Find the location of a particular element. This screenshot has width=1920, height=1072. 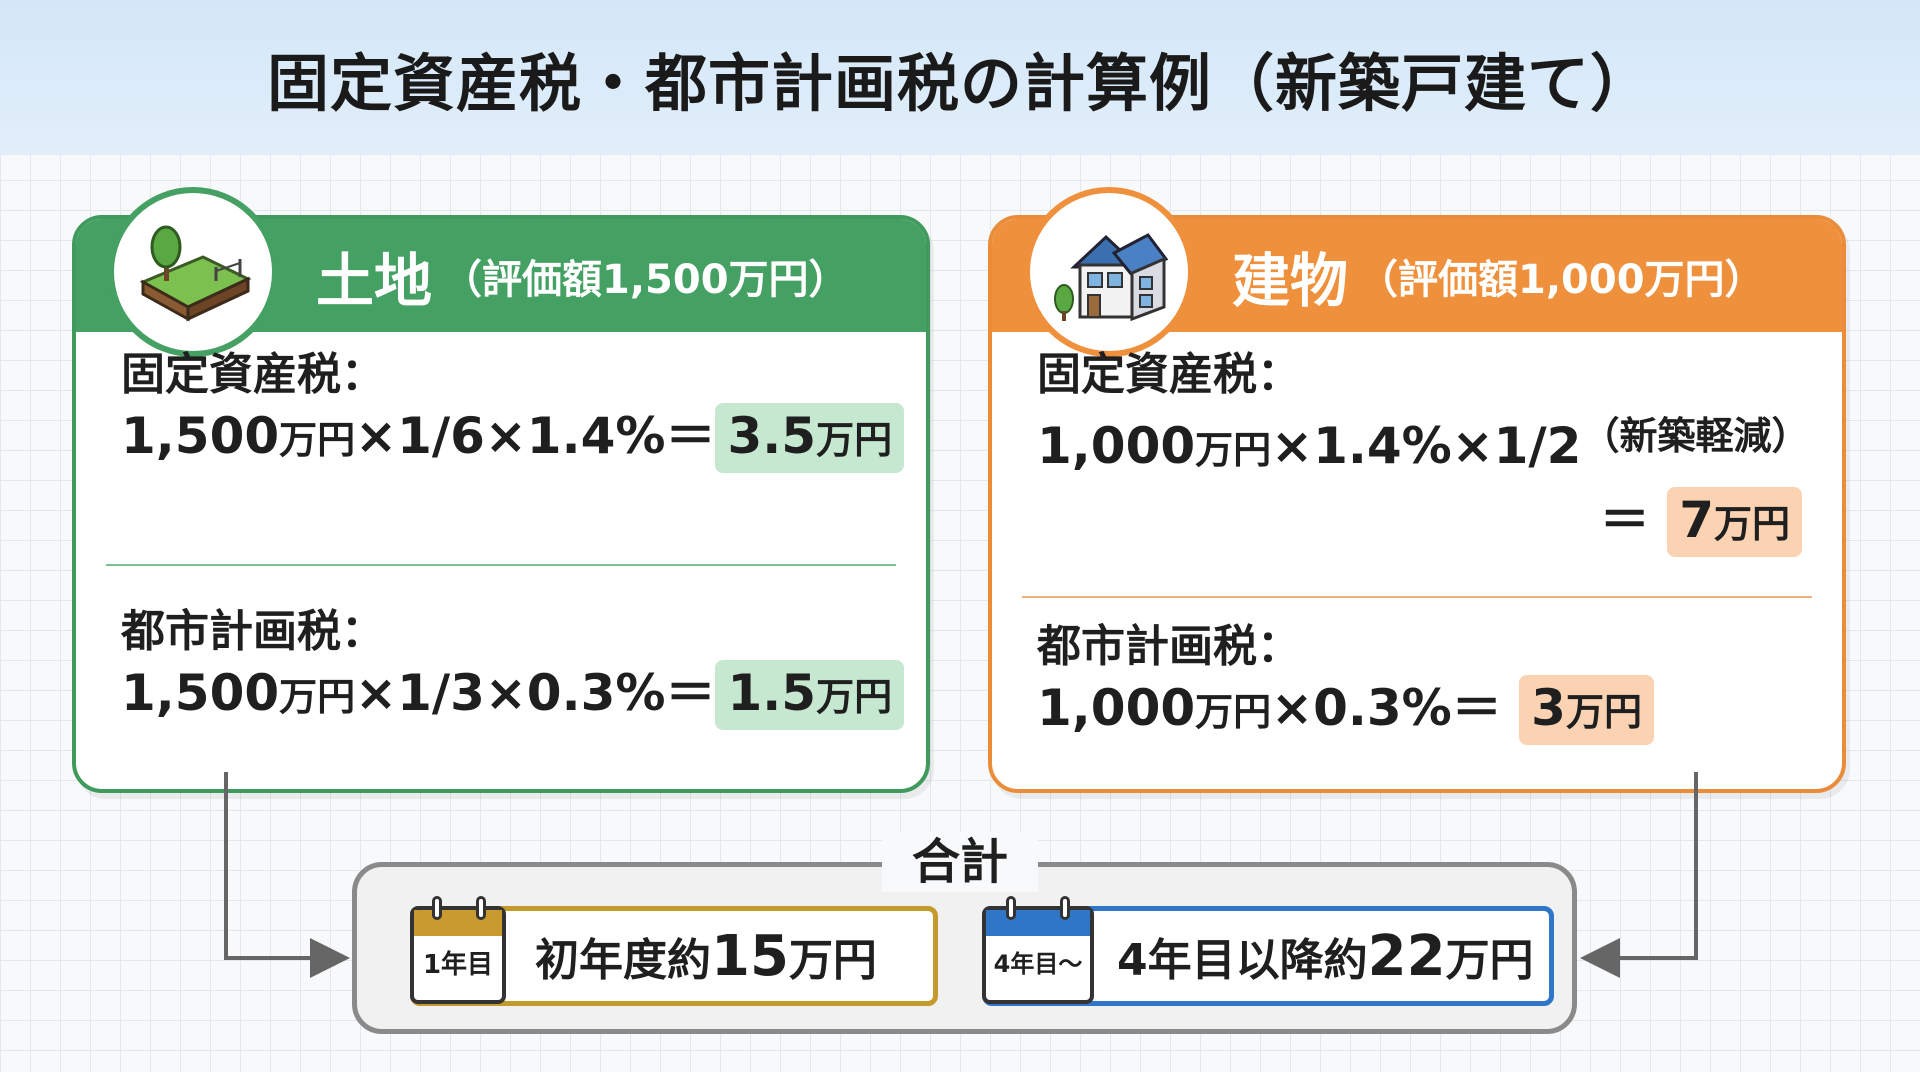

formula-ops: ×1.4%×1/2 is located at coordinates (1426, 446).